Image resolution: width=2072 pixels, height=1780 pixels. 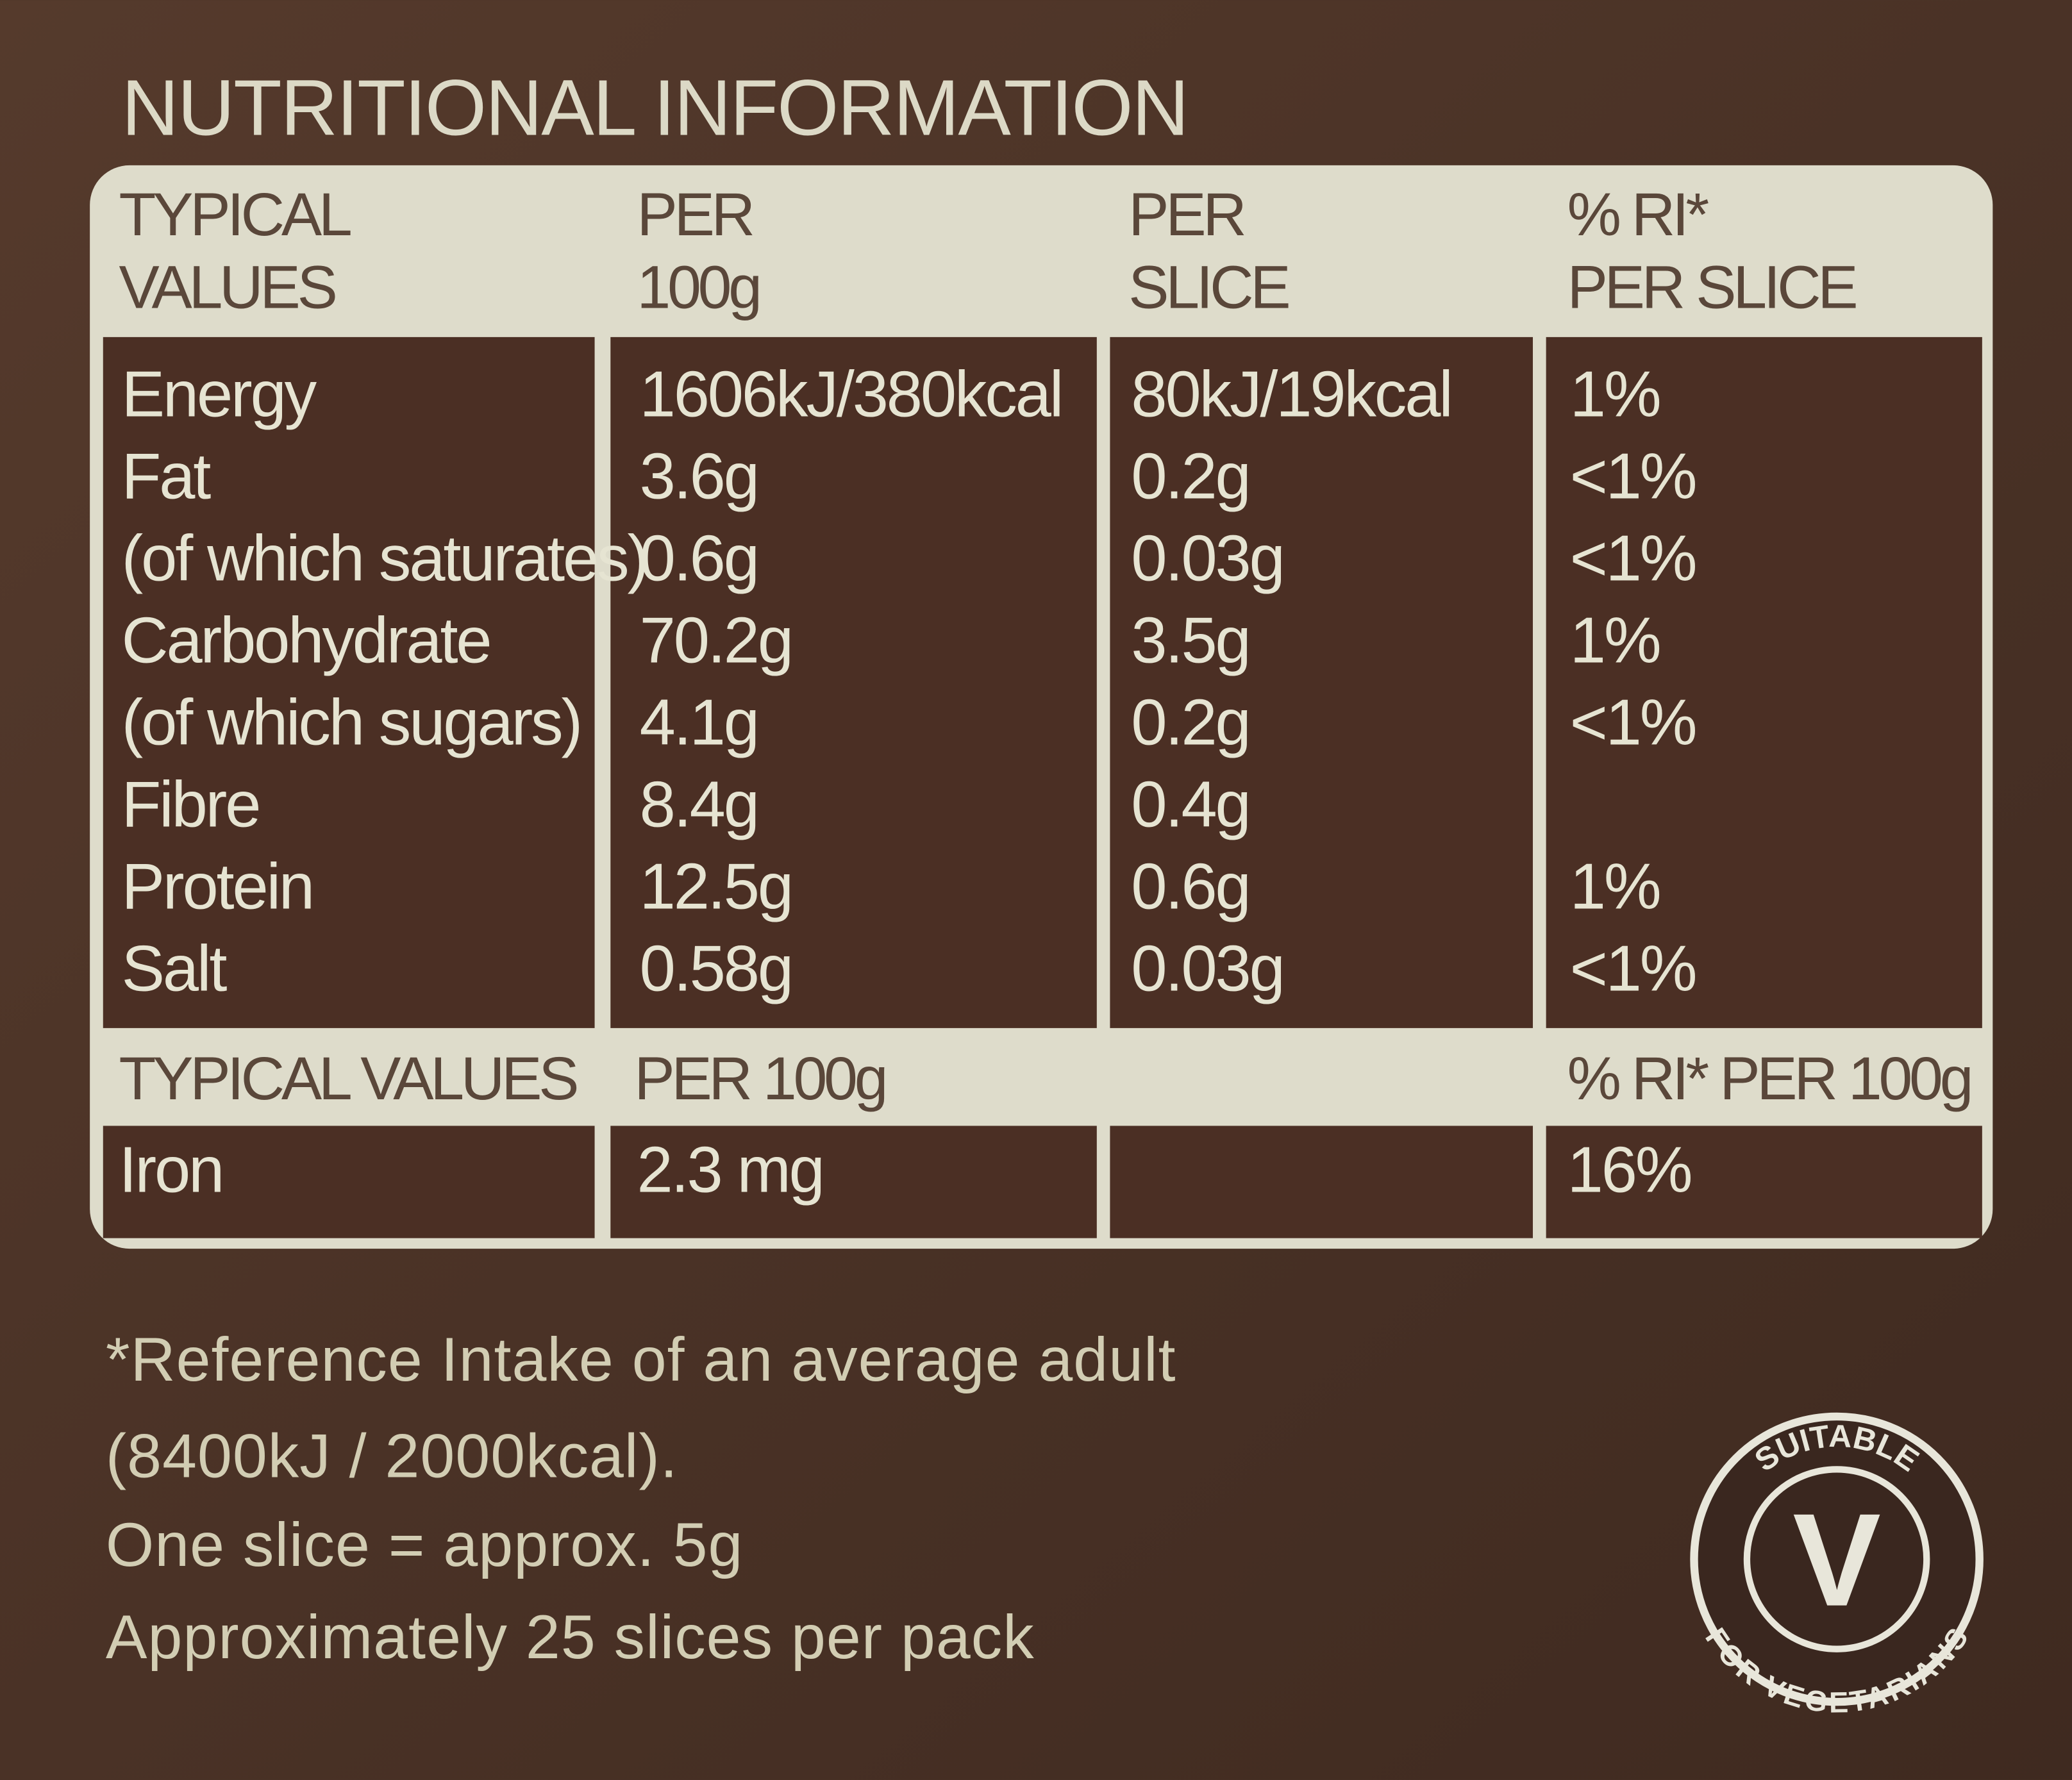 I want to click on badge-ring, so click(x=1837, y=1559).